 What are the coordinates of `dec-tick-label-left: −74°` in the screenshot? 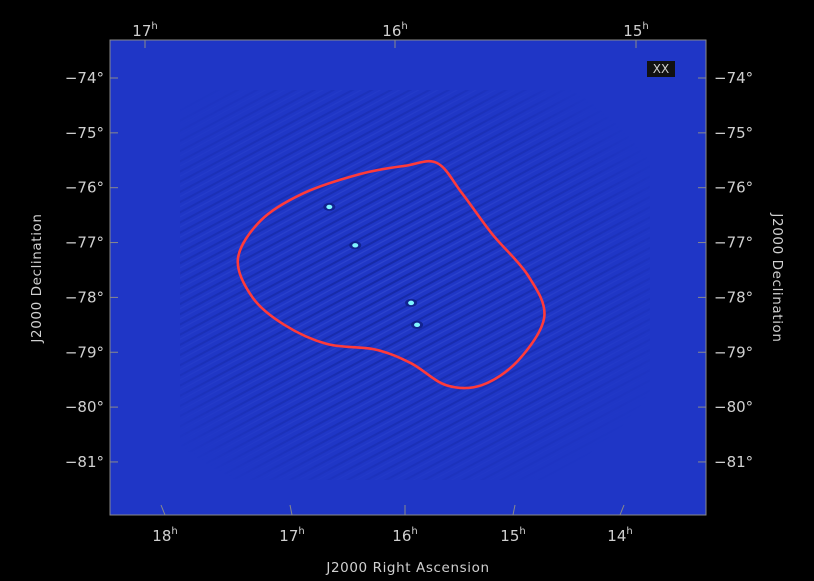 It's located at (84, 78).